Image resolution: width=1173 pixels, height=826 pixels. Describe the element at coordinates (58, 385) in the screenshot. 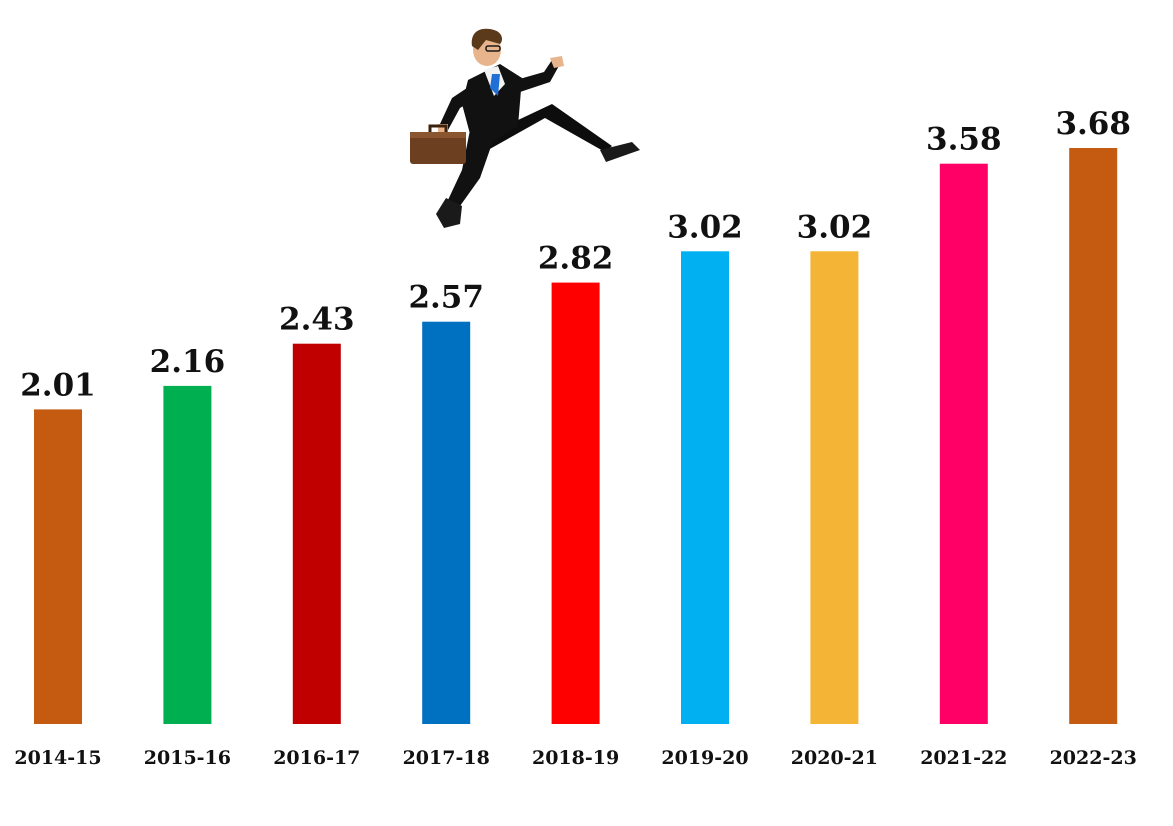

I see `value-label-2014-15: 2.01` at that location.